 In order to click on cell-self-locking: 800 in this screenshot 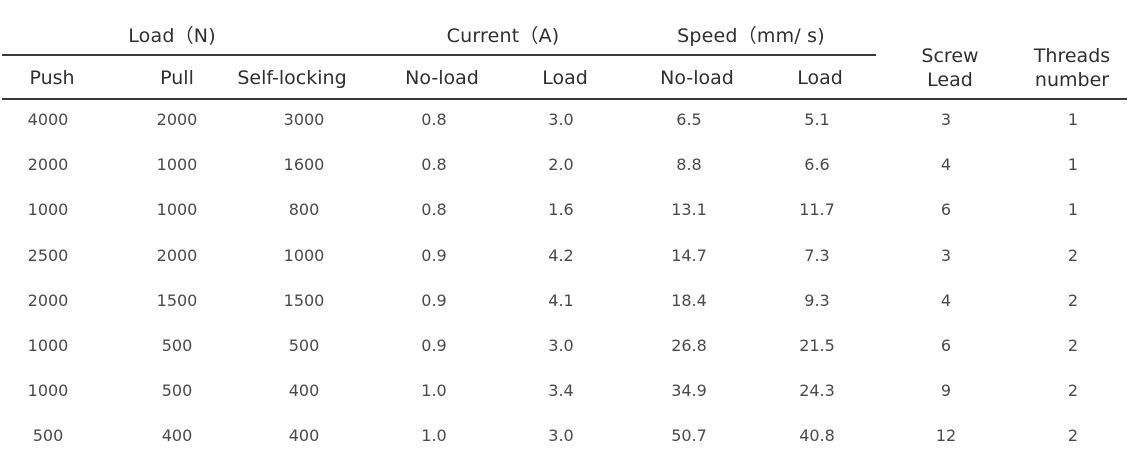, I will do `click(304, 210)`.